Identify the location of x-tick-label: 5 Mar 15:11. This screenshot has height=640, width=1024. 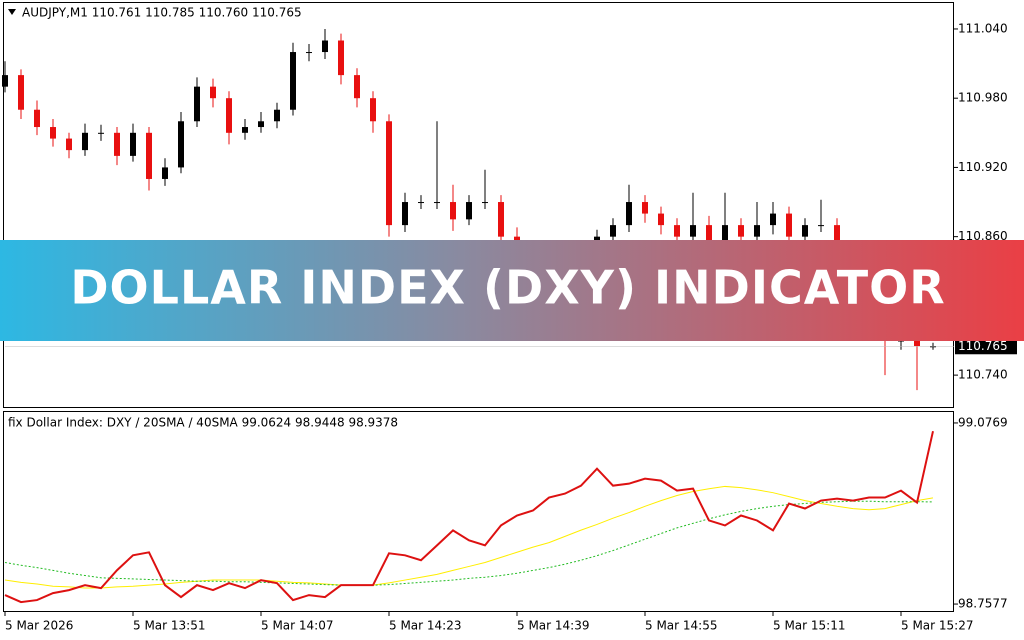
(809, 626).